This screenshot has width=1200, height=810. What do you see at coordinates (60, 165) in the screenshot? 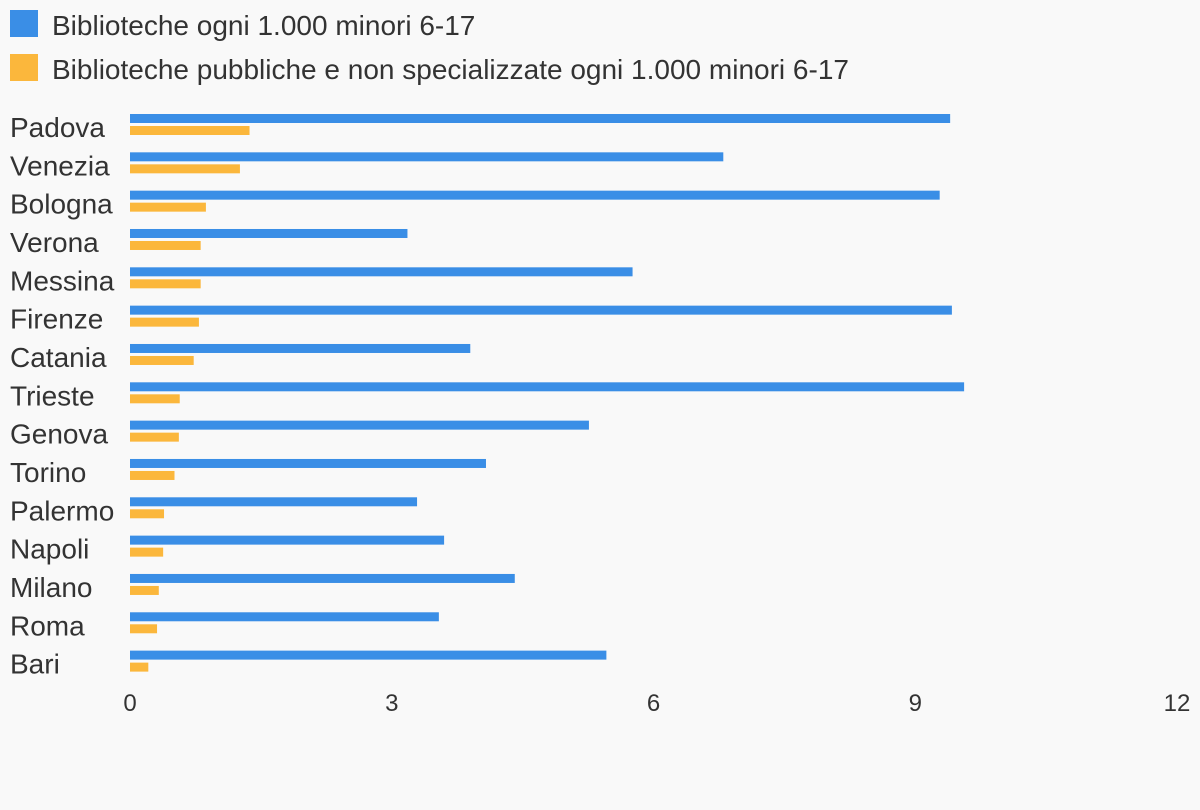
I see `category-label-venezia: Venezia` at bounding box center [60, 165].